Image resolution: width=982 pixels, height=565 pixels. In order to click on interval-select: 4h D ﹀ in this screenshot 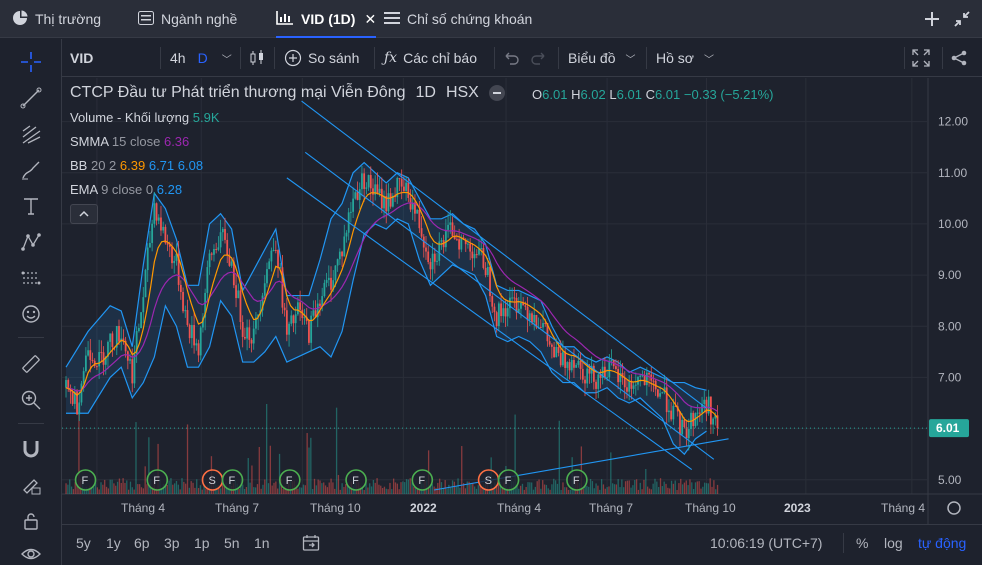, I will do `click(201, 58)`.